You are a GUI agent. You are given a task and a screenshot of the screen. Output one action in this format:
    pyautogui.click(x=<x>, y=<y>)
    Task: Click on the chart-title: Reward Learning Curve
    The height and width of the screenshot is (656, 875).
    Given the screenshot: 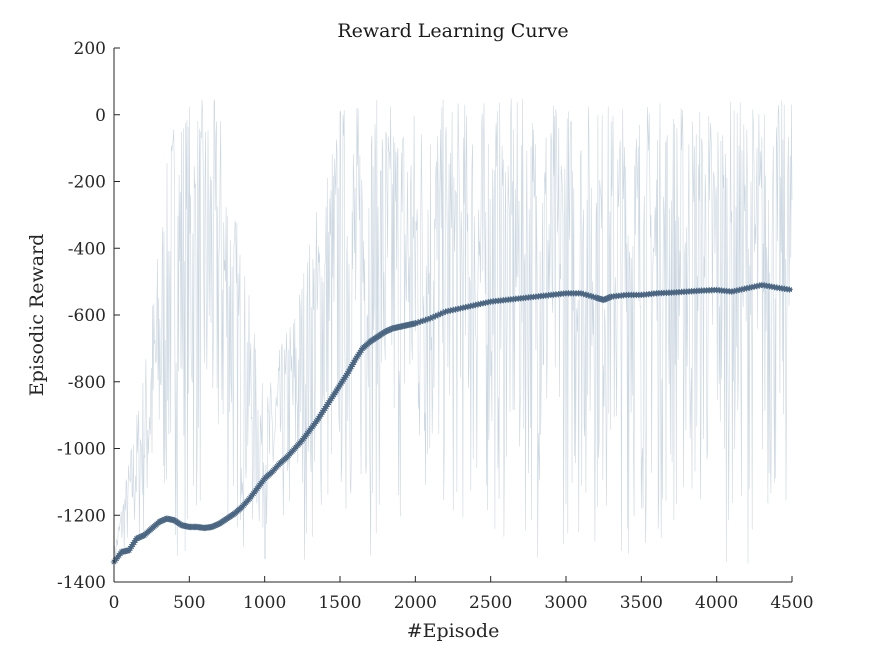 What is the action you would take?
    pyautogui.click(x=452, y=31)
    